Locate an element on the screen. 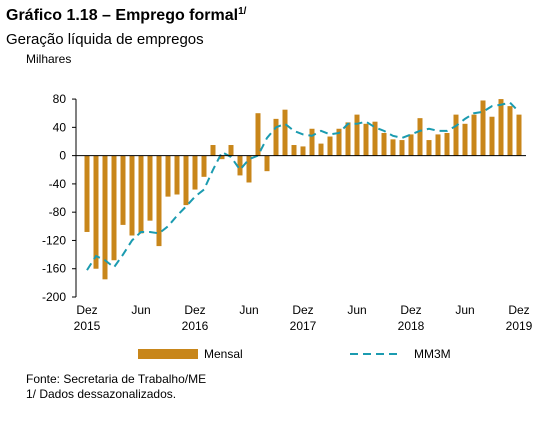  x-year-label: 2016 is located at coordinates (195, 326).